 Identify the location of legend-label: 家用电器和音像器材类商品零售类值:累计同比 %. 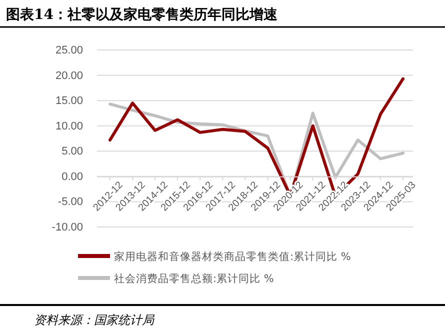
(232, 256).